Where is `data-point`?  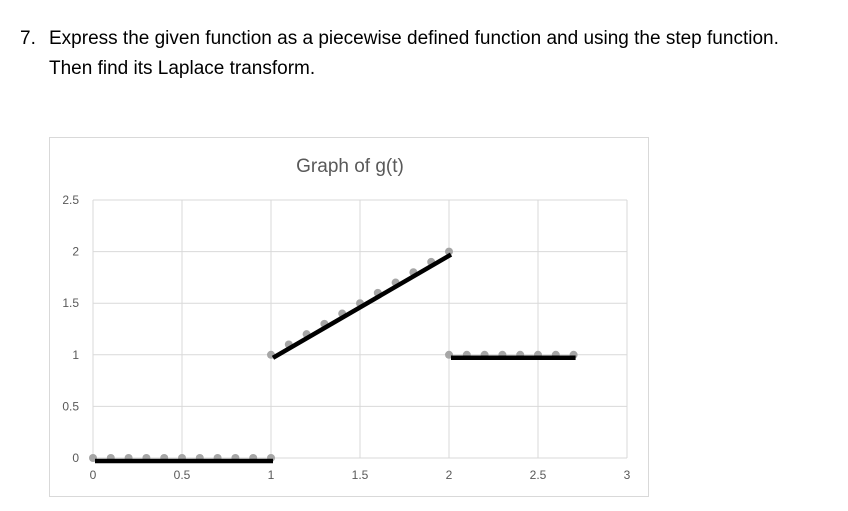 data-point is located at coordinates (449, 251).